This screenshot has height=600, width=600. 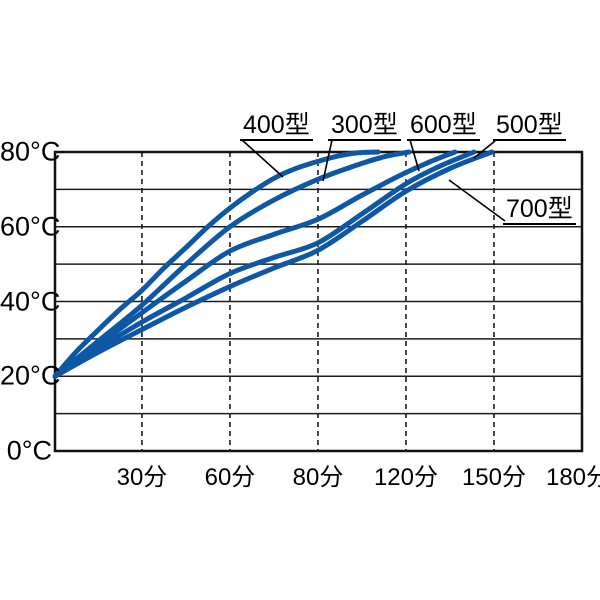 I want to click on y-tick-label: 40°C, so click(x=30, y=301).